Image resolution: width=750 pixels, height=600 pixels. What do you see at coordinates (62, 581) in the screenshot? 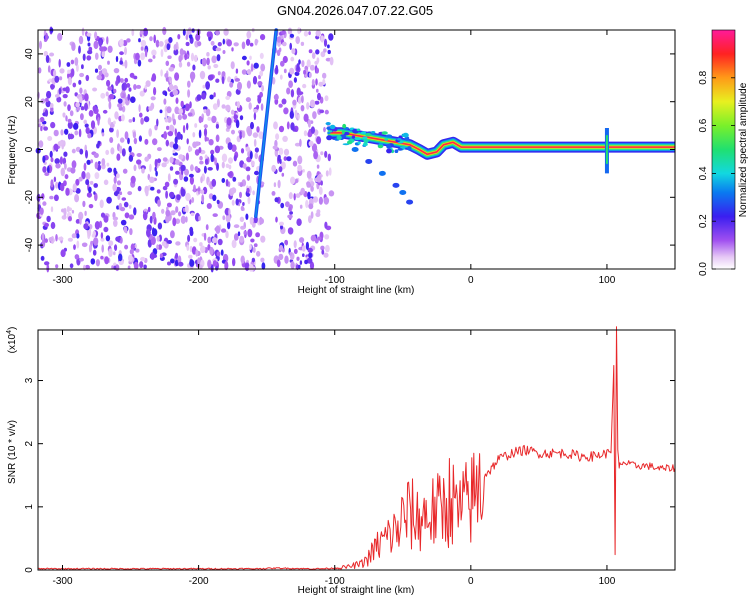
I see `snr-x-tick-label: -300` at bounding box center [62, 581].